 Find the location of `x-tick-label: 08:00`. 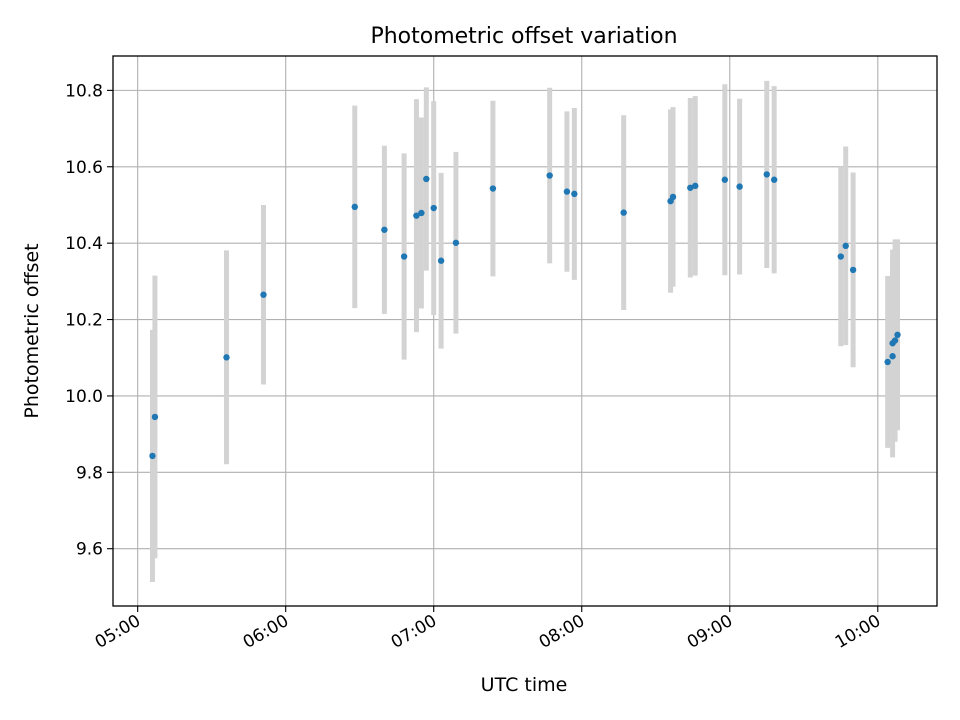

x-tick-label: 08:00 is located at coordinates (562, 632).